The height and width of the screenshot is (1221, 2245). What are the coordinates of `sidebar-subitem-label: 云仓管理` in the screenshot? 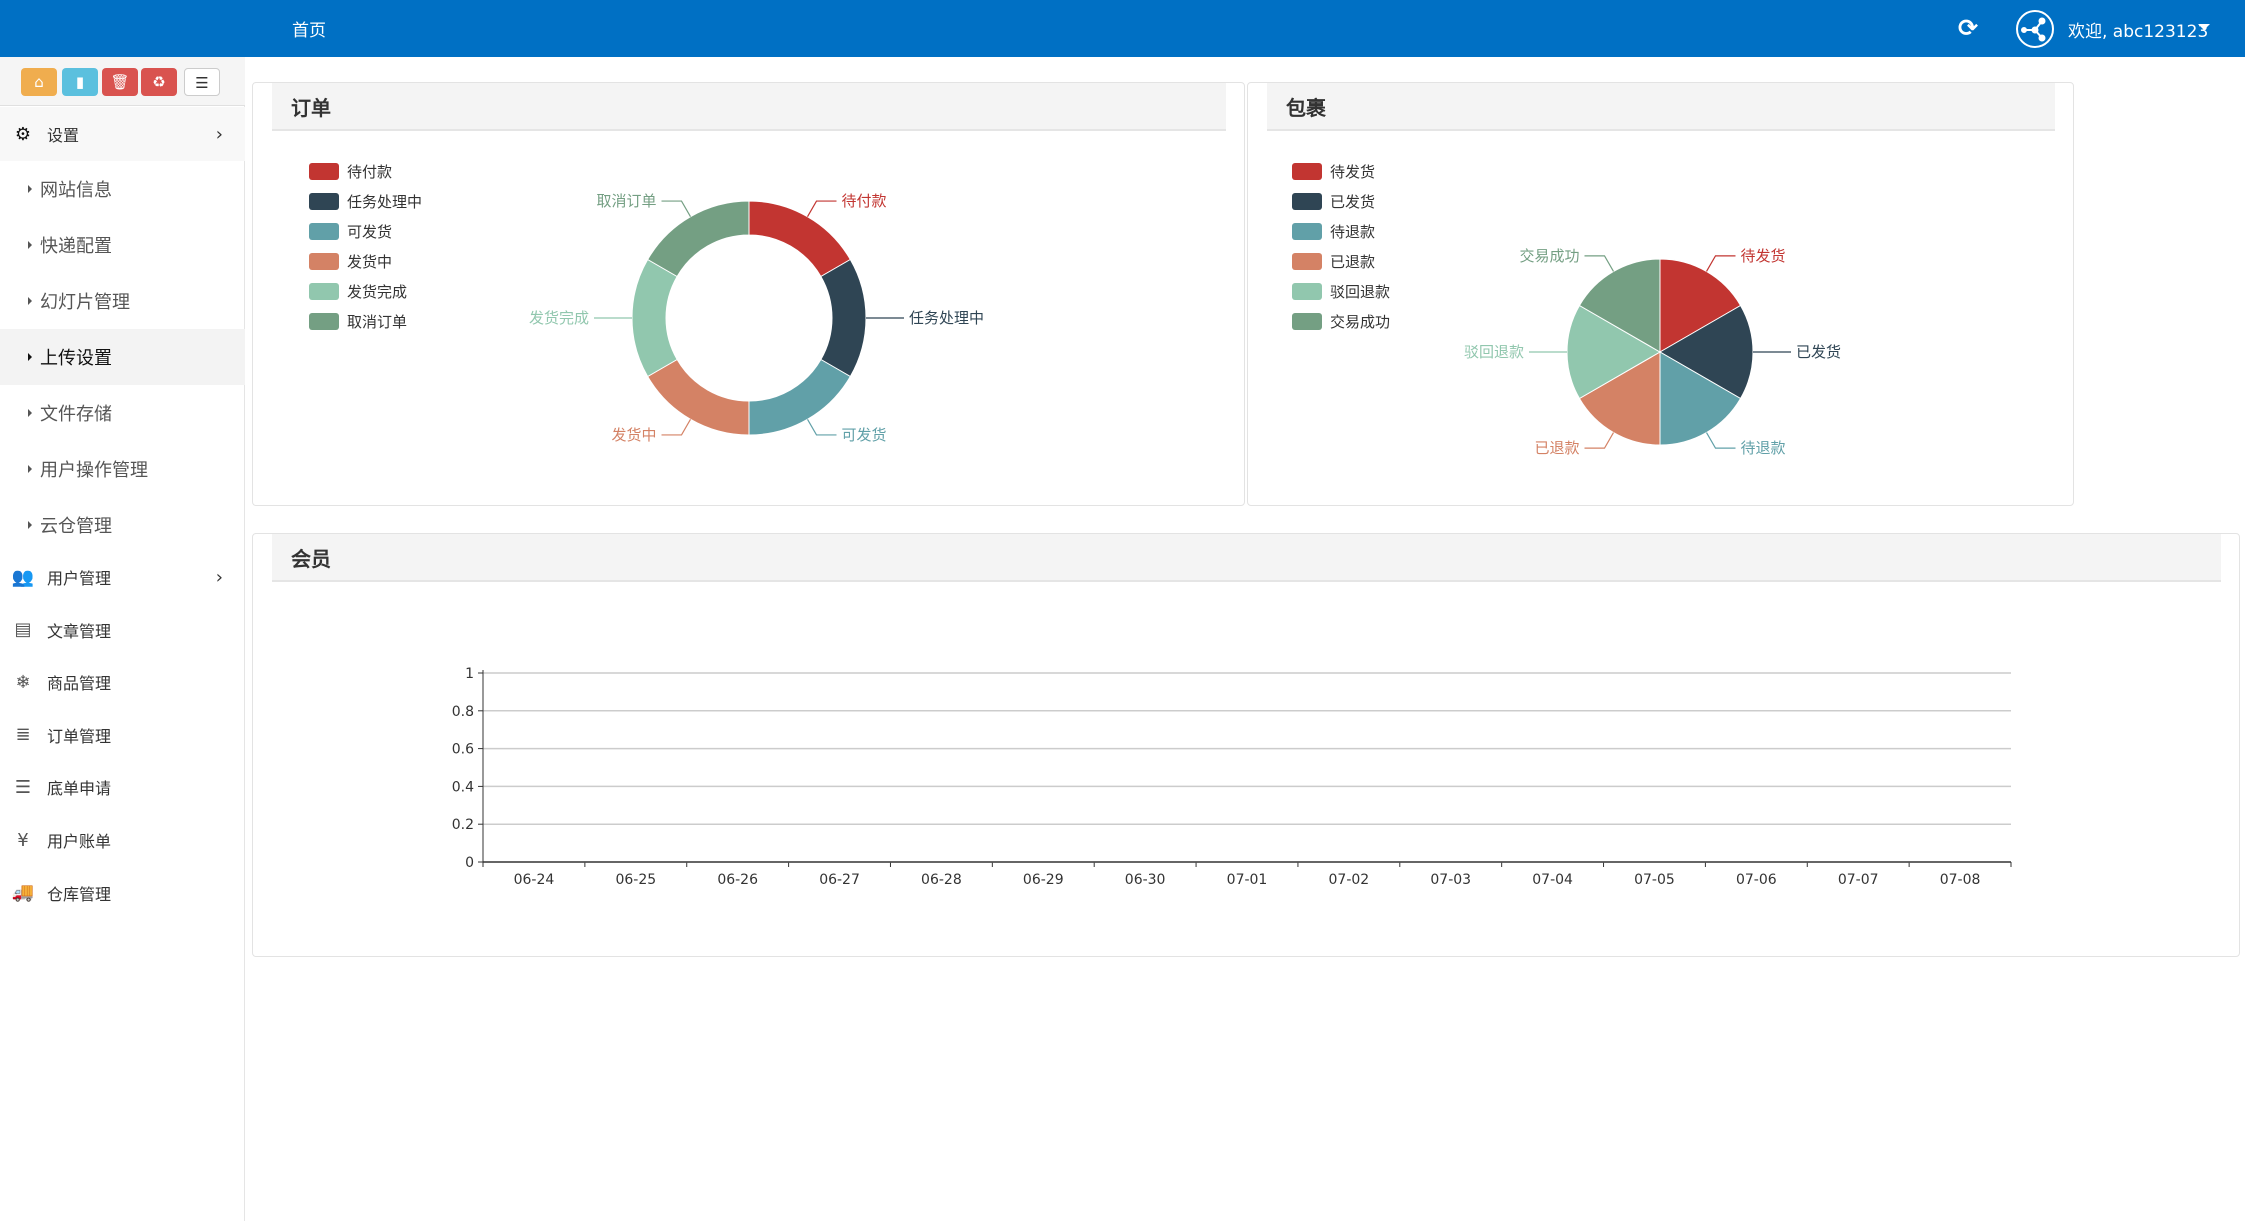 It's located at (76, 526).